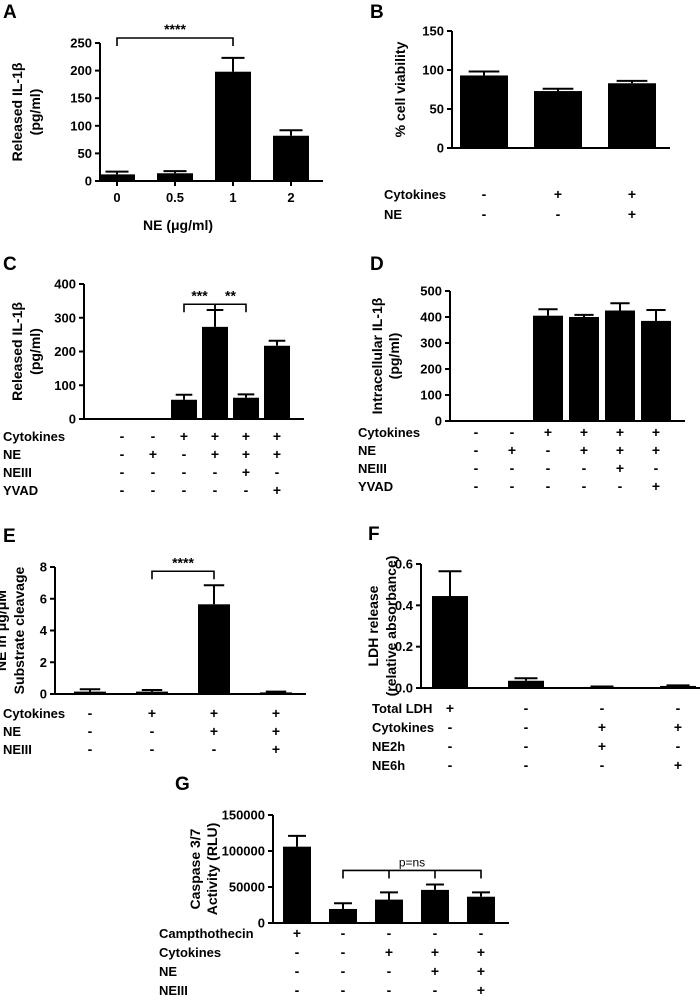  What do you see at coordinates (388, 765) in the screenshot?
I see `condition-label: NE6h` at bounding box center [388, 765].